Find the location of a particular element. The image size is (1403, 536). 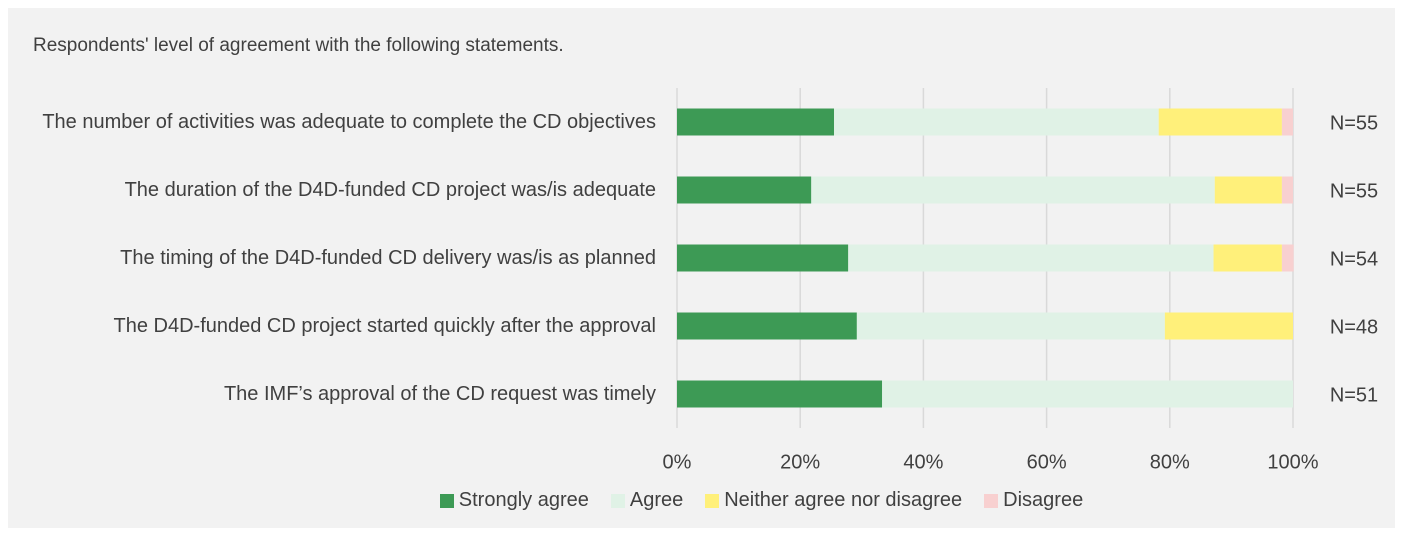

annotation: N=51 is located at coordinates (1354, 395).